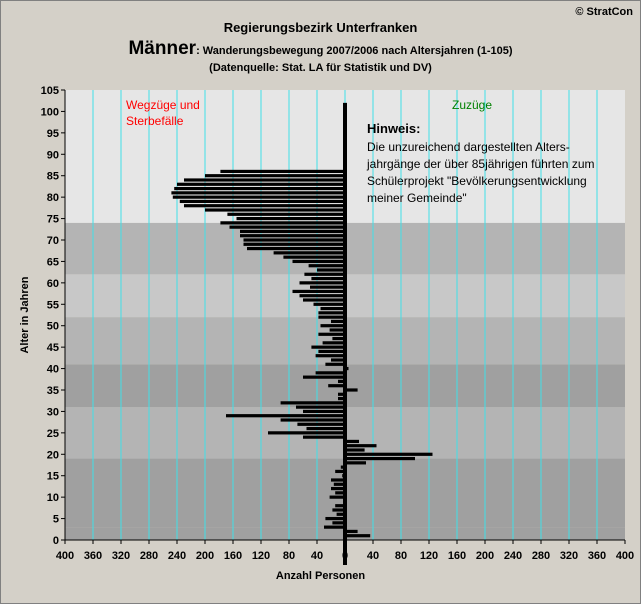  Describe the element at coordinates (53, 134) in the screenshot. I see `y-tick-label: 95` at that location.